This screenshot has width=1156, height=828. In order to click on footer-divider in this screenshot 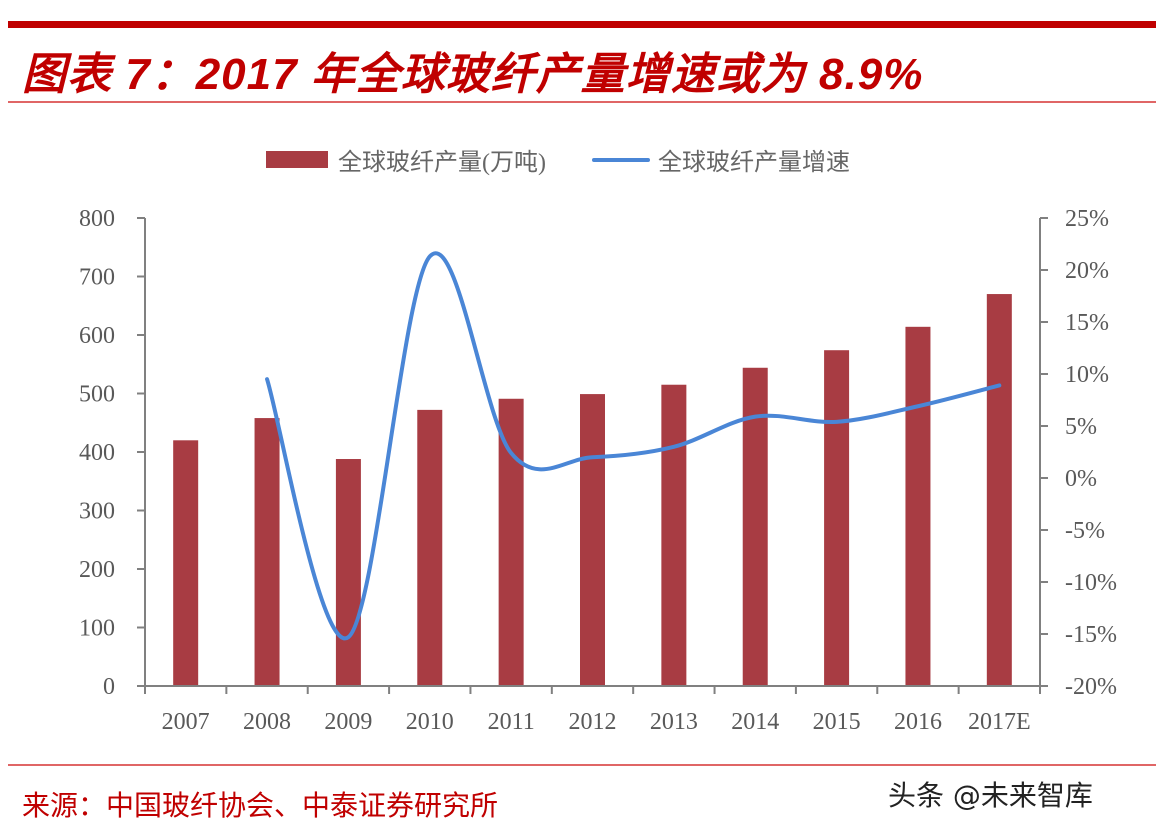, I will do `click(582, 765)`.